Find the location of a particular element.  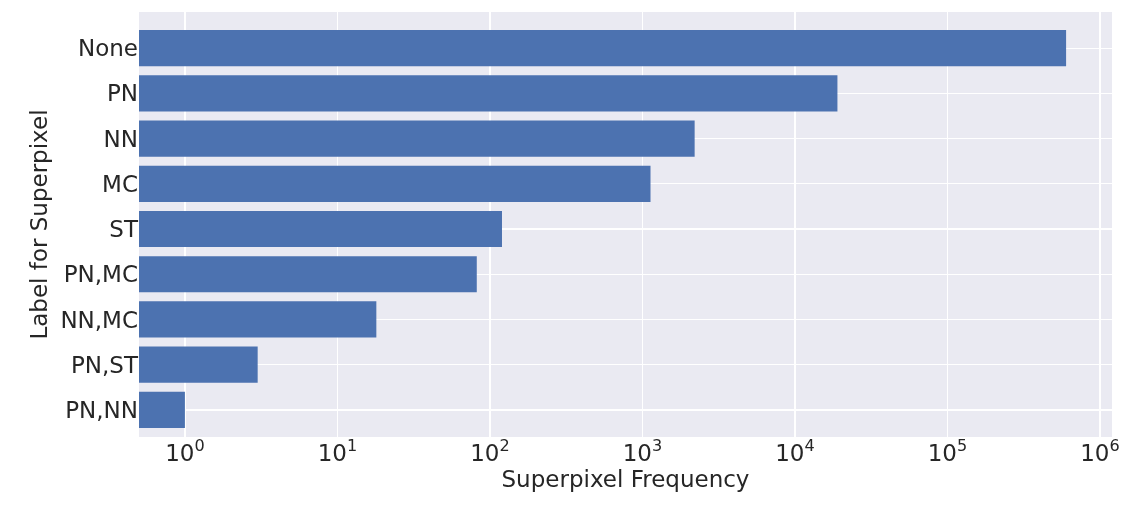

y-tick-label: NN is located at coordinates (120, 138).